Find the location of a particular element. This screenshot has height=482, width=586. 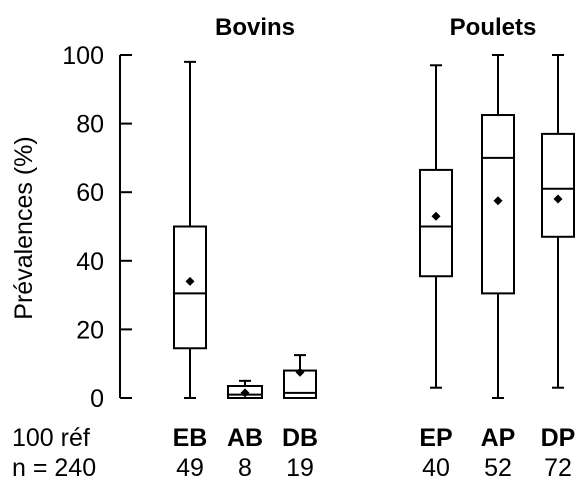

box-DP is located at coordinates (558, 221).